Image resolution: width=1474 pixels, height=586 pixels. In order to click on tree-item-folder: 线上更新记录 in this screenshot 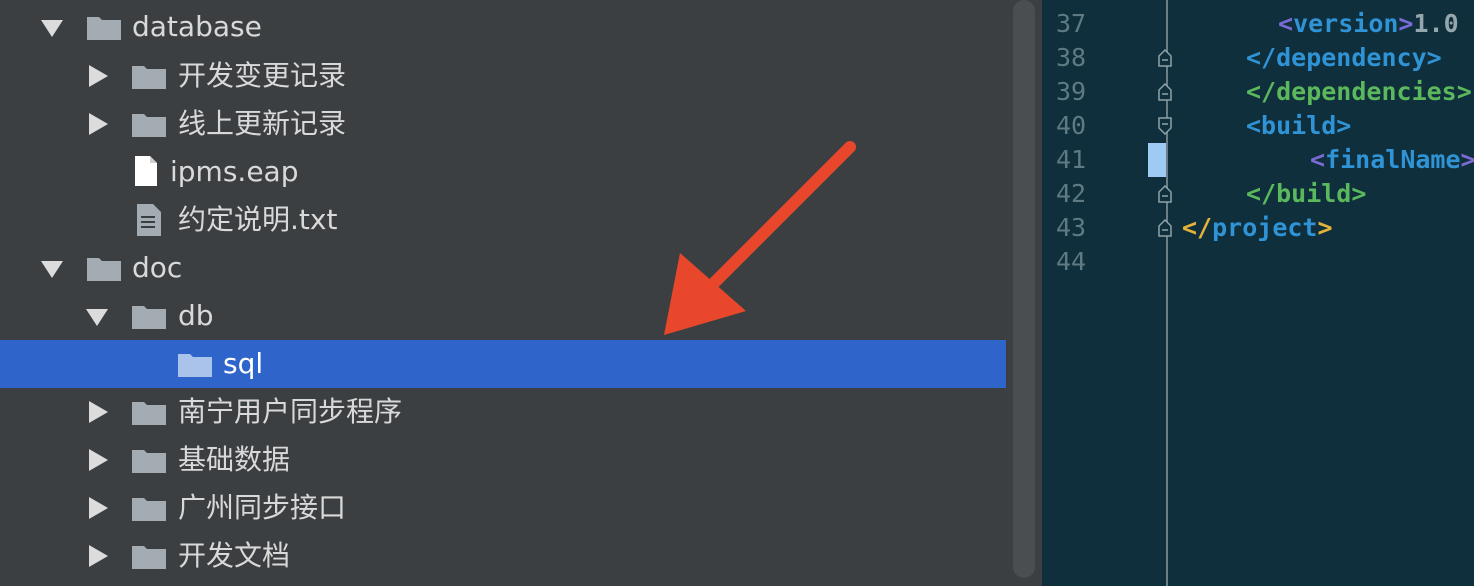, I will do `click(503, 124)`.